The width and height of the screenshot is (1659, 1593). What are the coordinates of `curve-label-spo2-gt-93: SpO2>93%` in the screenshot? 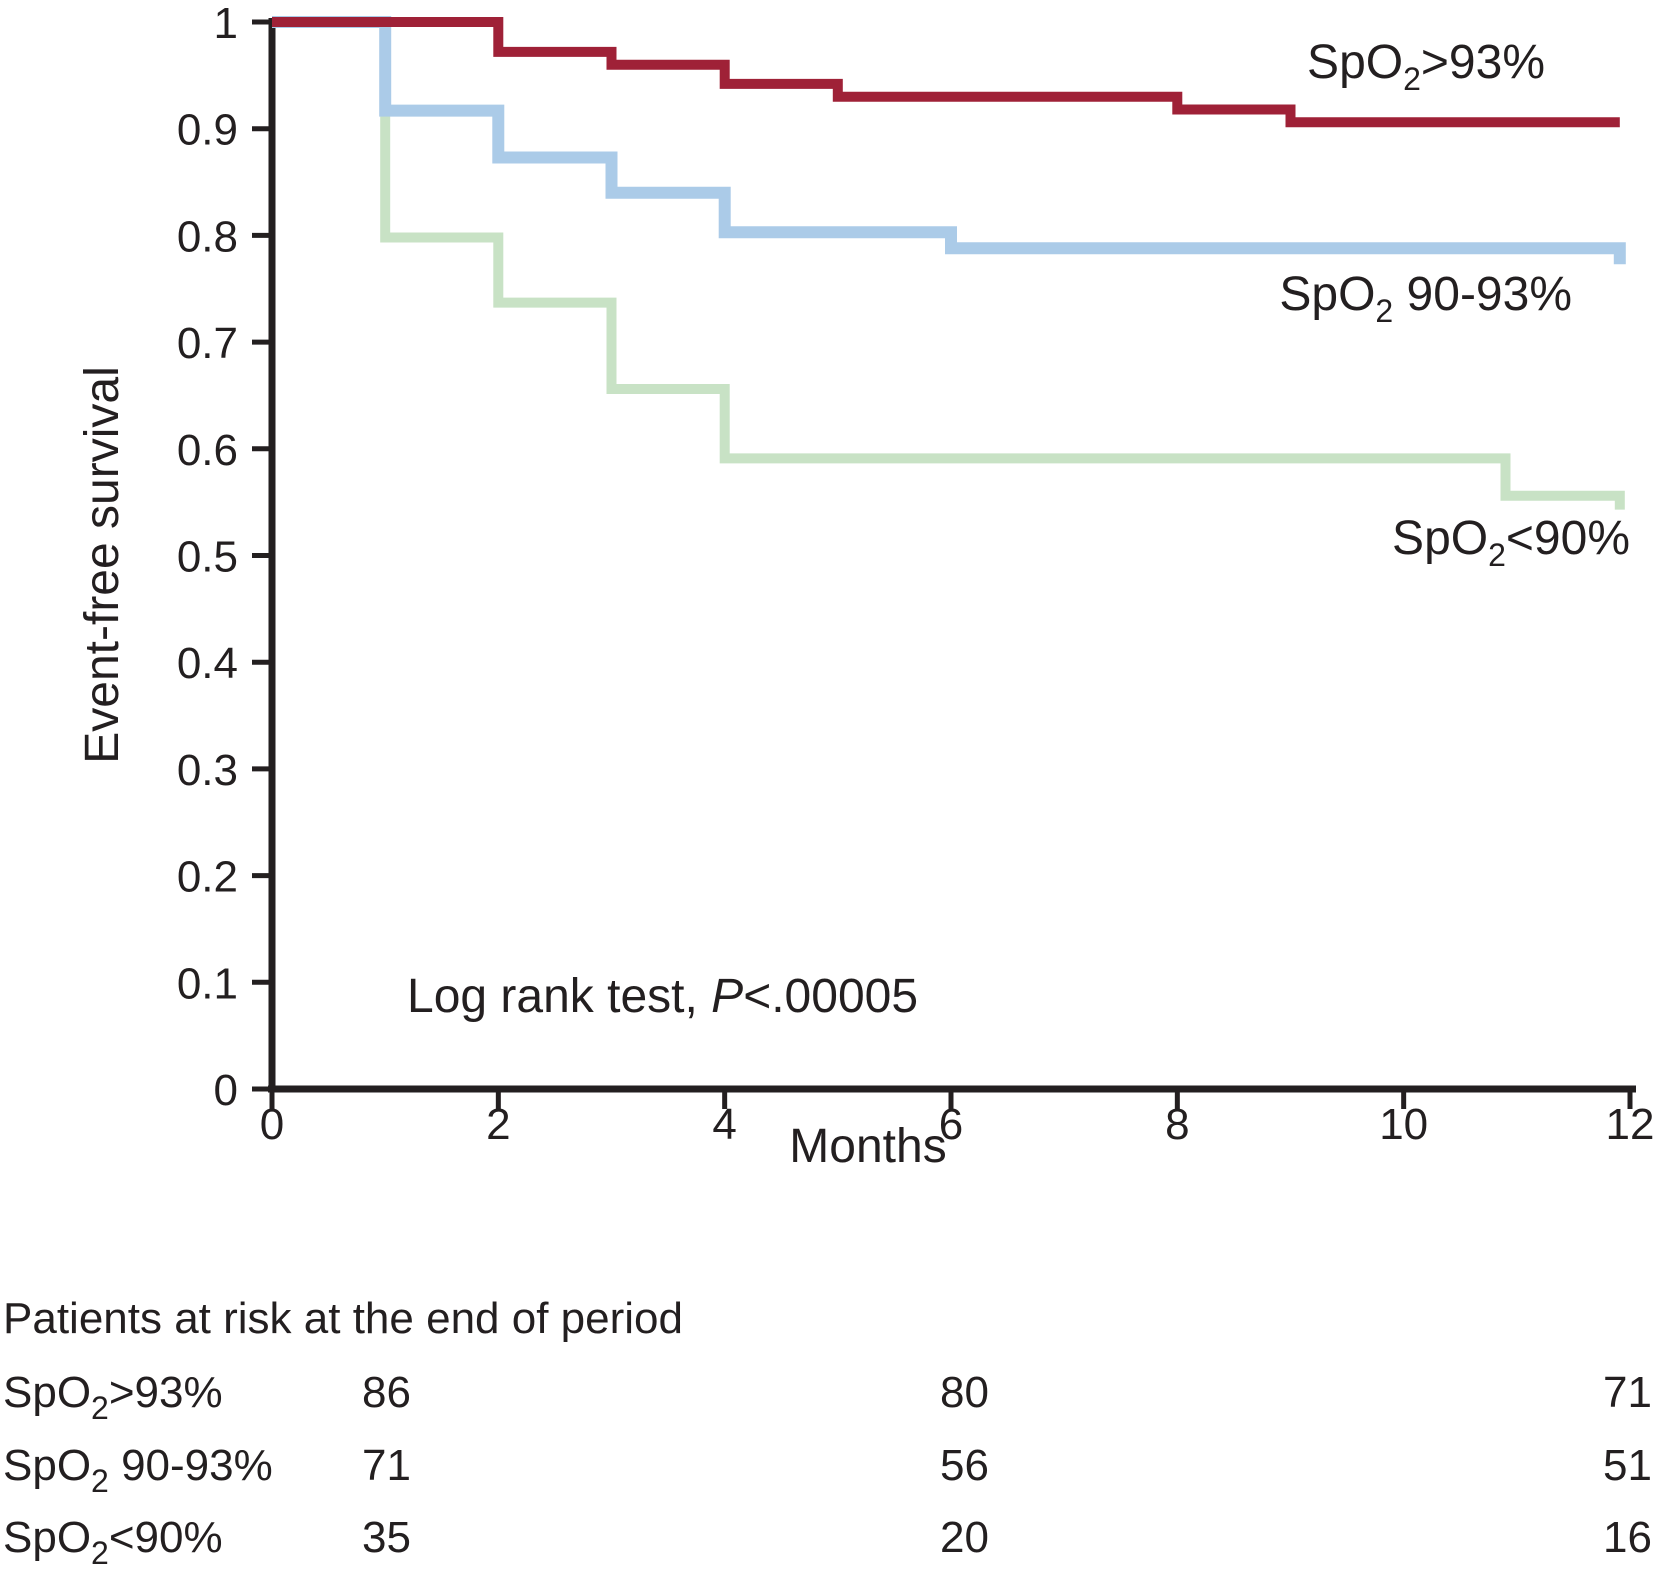 It's located at (1426, 66).